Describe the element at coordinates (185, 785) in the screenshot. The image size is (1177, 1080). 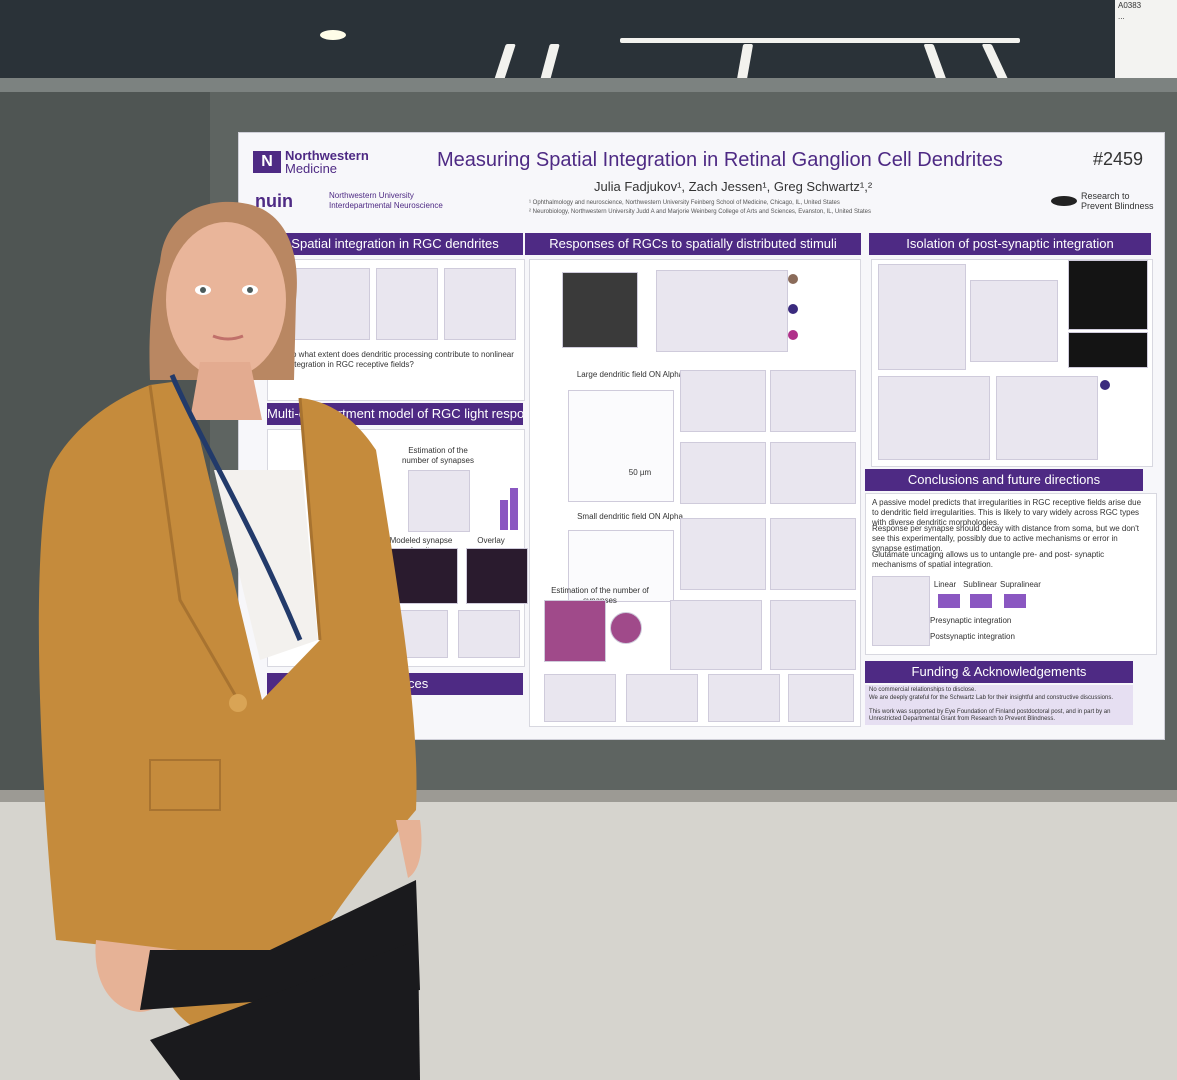
I see `jacket-pocket` at that location.